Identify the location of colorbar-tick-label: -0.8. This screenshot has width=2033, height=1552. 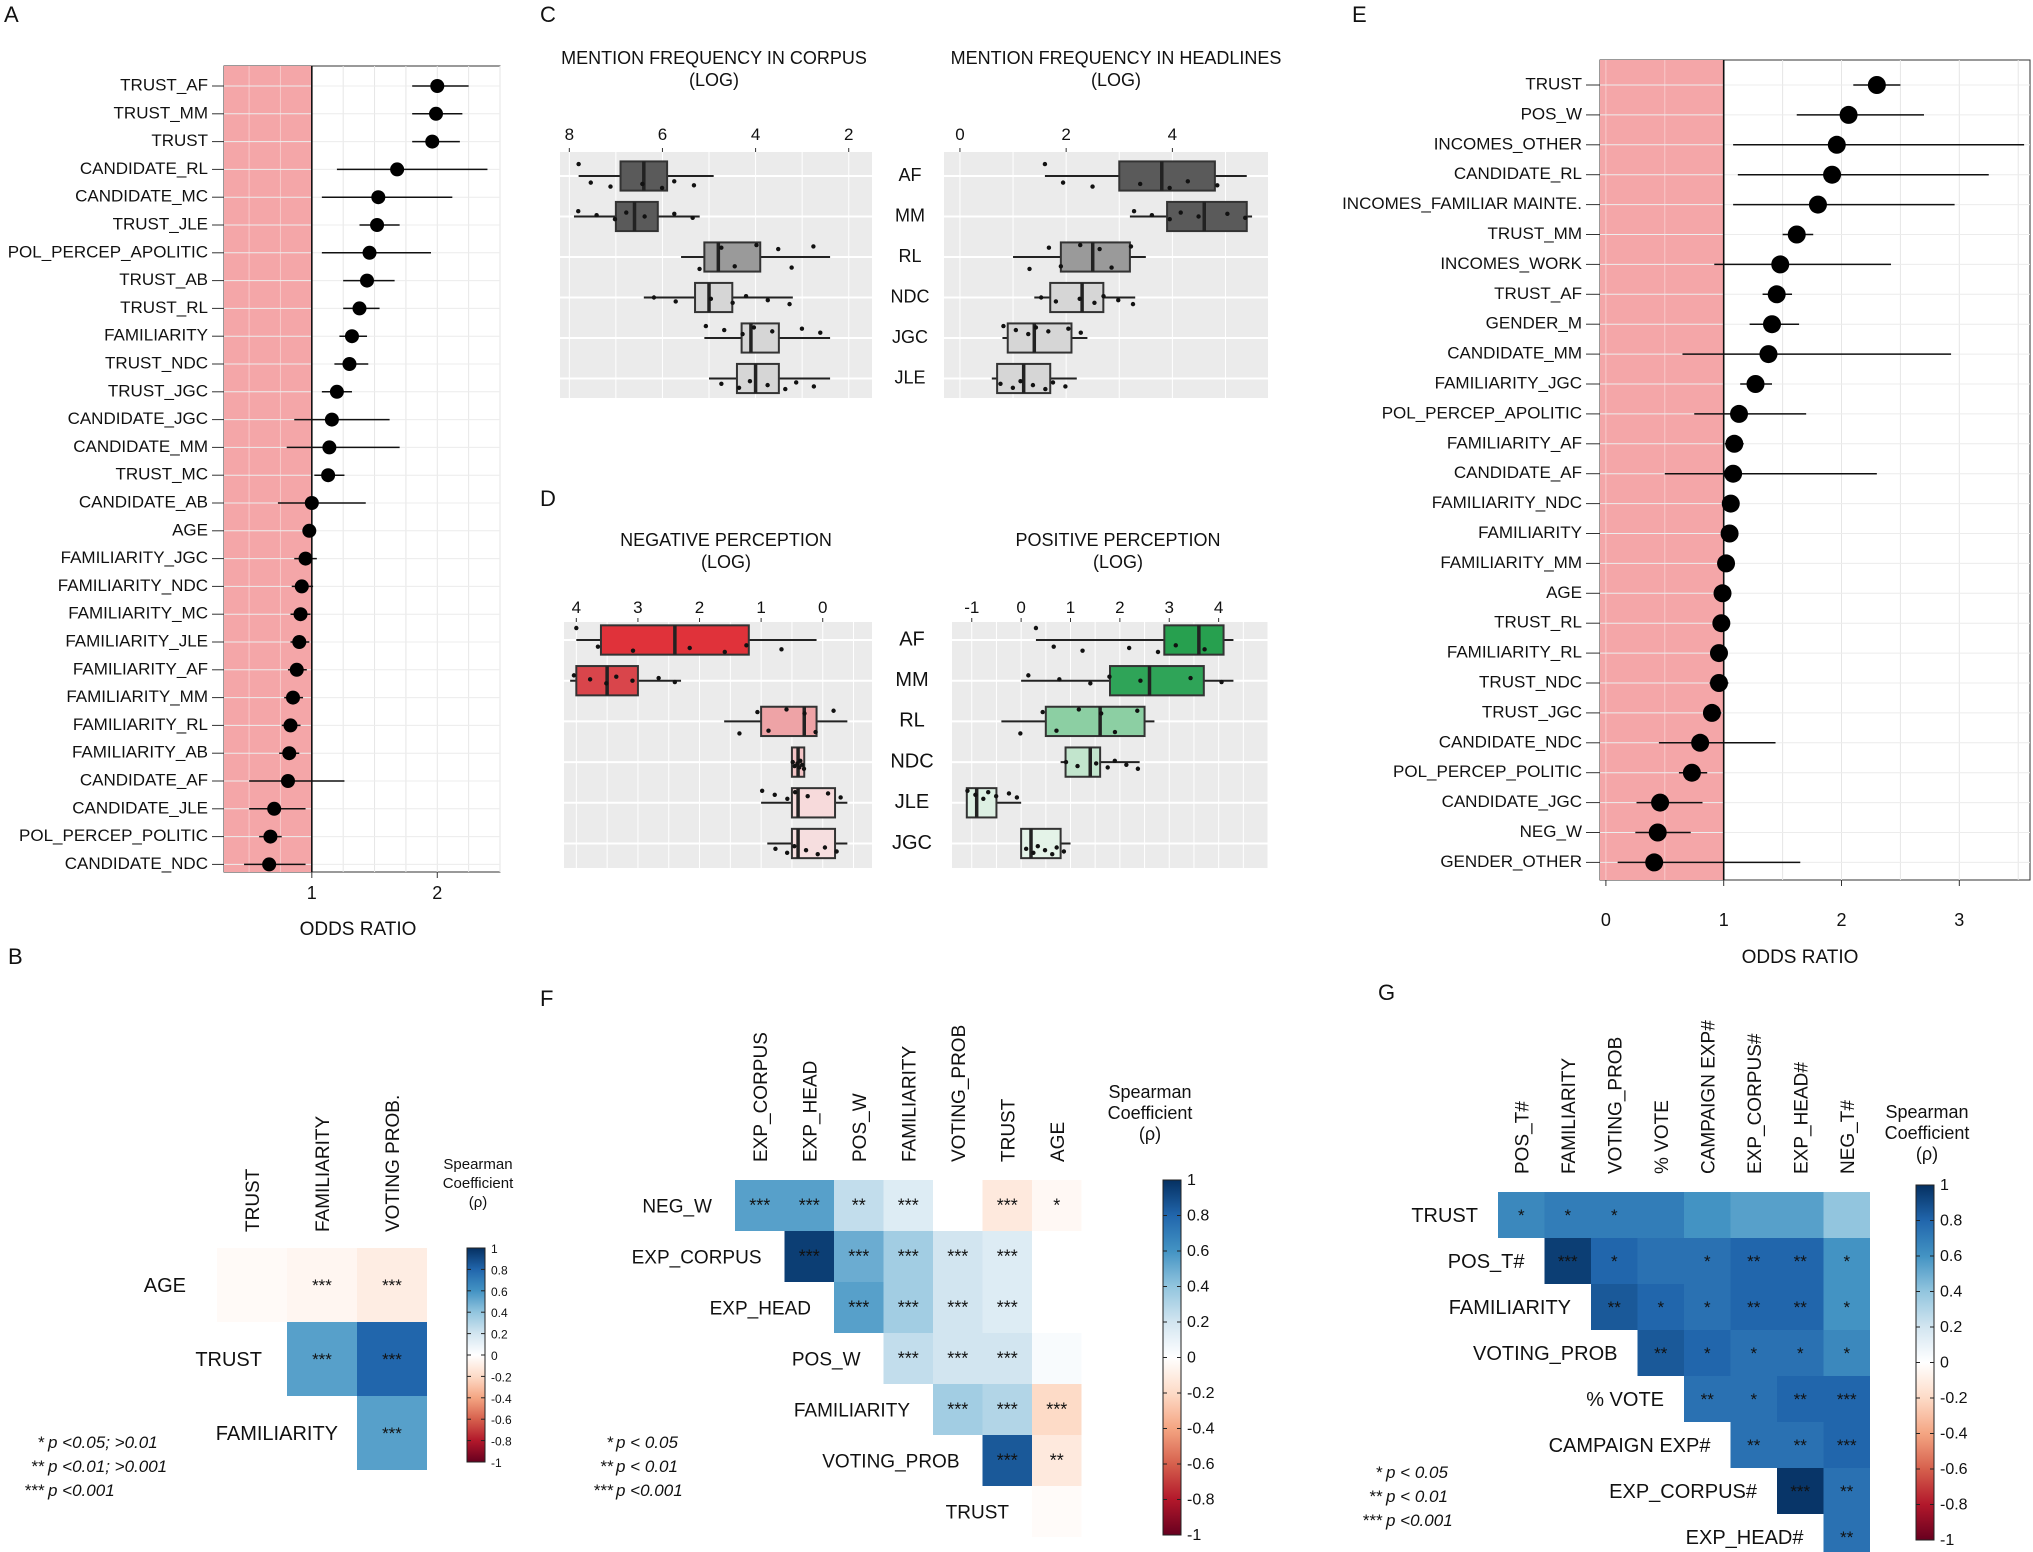
(1201, 1500).